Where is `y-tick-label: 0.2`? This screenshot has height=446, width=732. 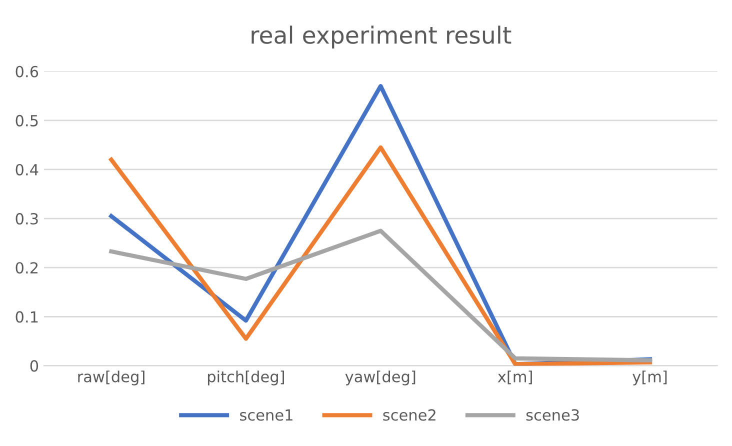 y-tick-label: 0.2 is located at coordinates (27, 268).